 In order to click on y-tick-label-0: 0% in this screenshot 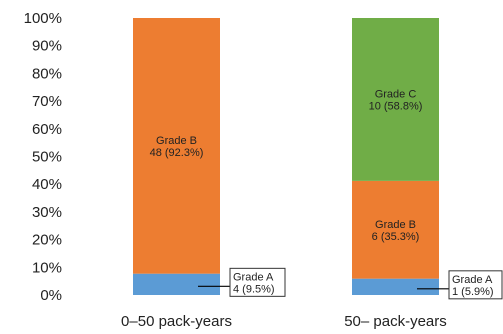, I will do `click(51, 295)`.